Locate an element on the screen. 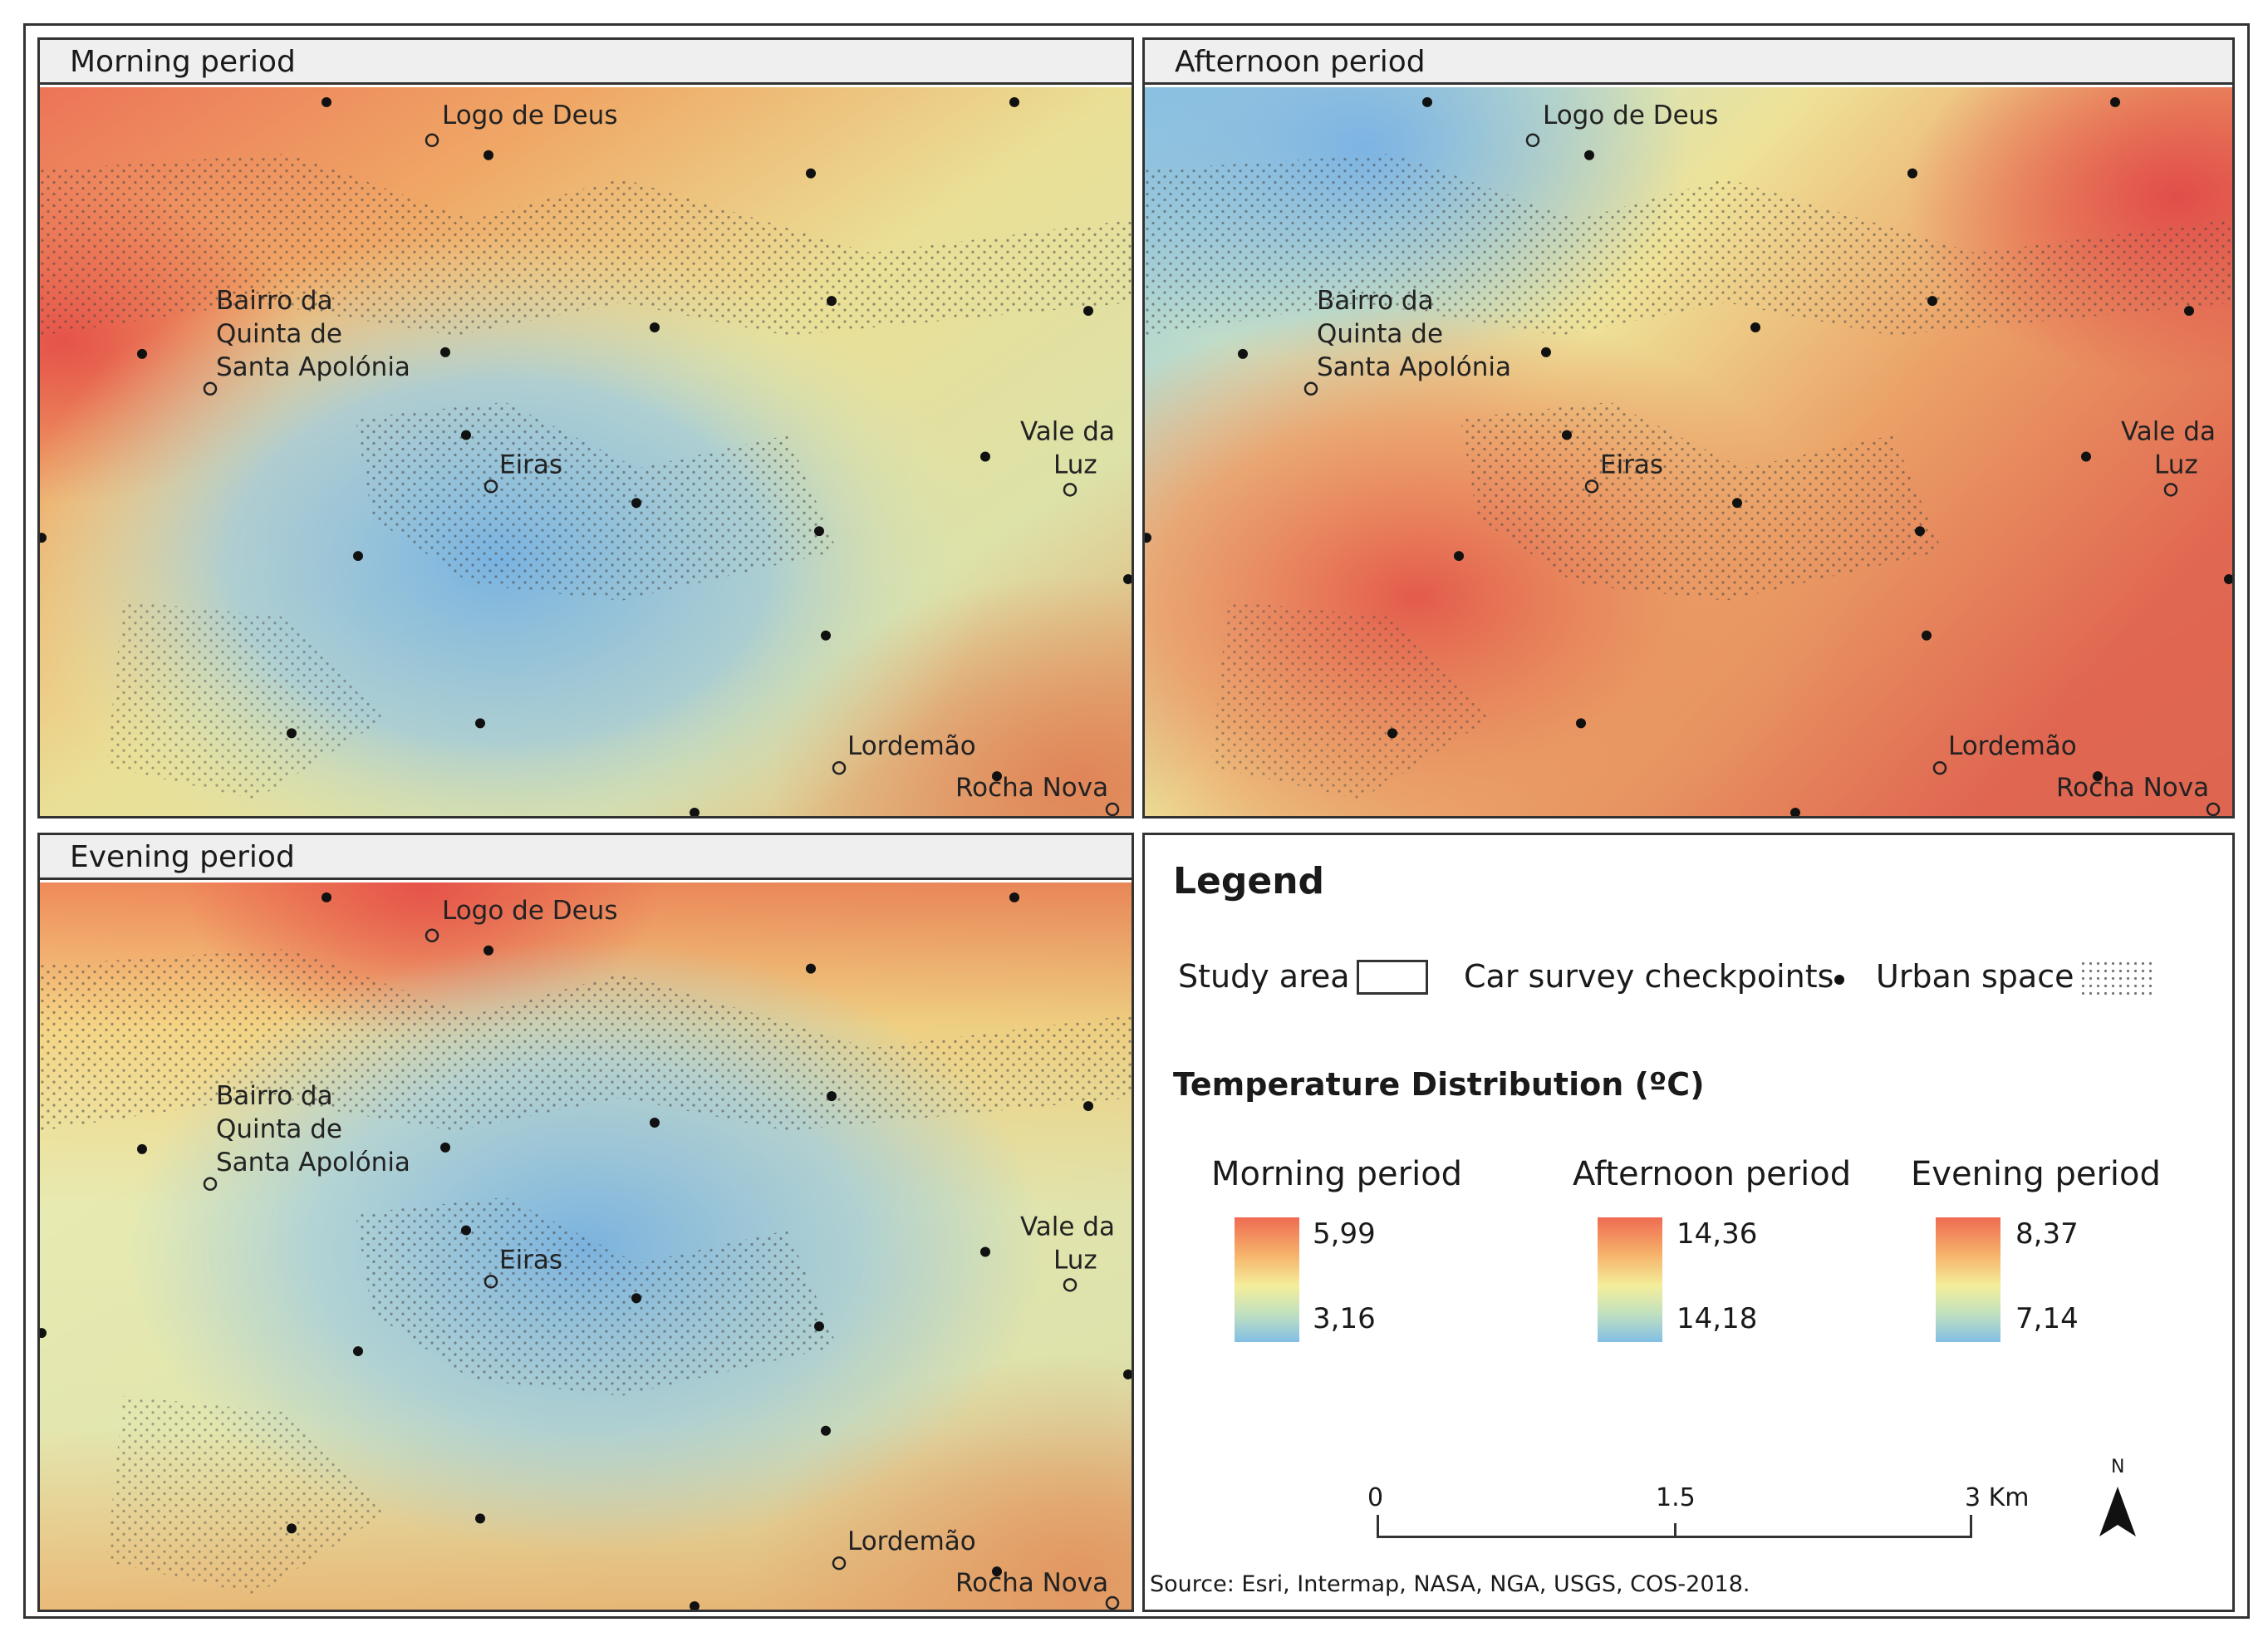  scale-label-mid: 1.5 is located at coordinates (1676, 1497).